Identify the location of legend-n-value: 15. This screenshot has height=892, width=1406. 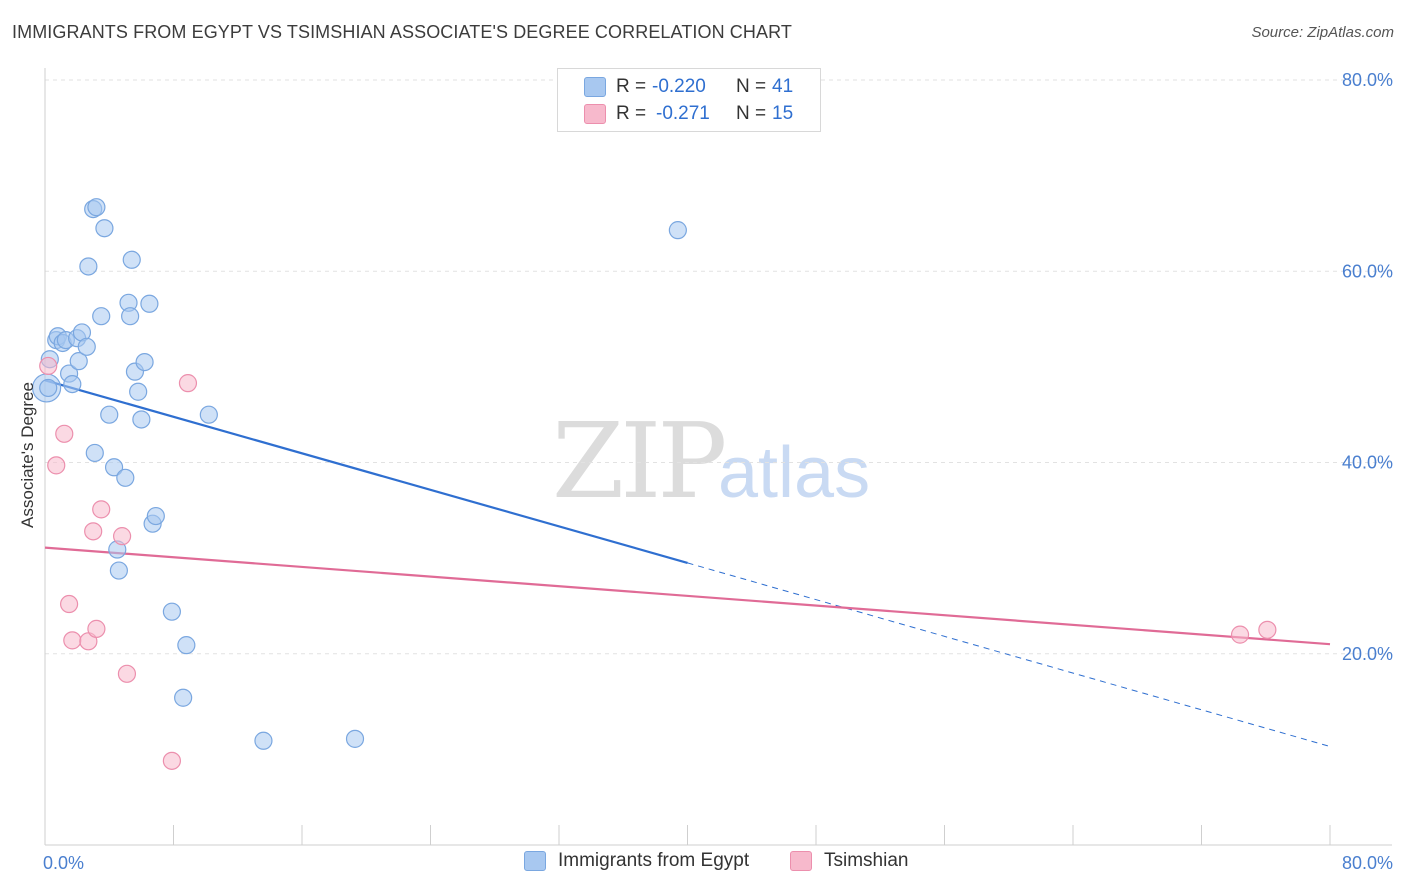
(783, 113).